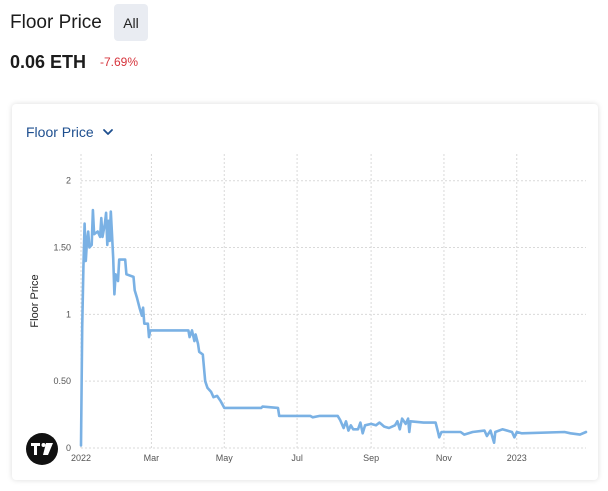 The height and width of the screenshot is (491, 608). I want to click on y-tick-label: 1.50, so click(62, 248).